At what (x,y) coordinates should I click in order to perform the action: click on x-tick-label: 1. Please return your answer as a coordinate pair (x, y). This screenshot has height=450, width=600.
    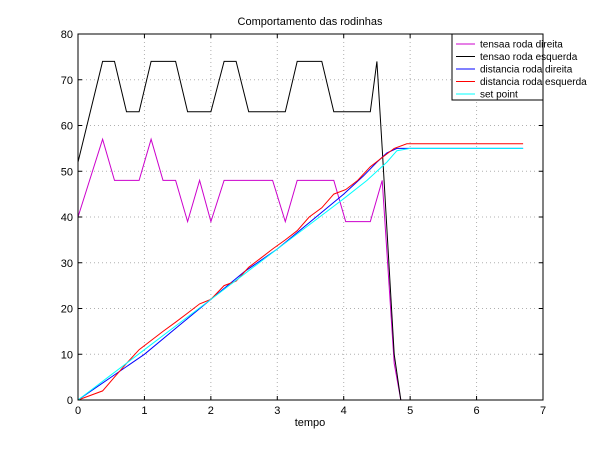
    Looking at the image, I should click on (144, 411).